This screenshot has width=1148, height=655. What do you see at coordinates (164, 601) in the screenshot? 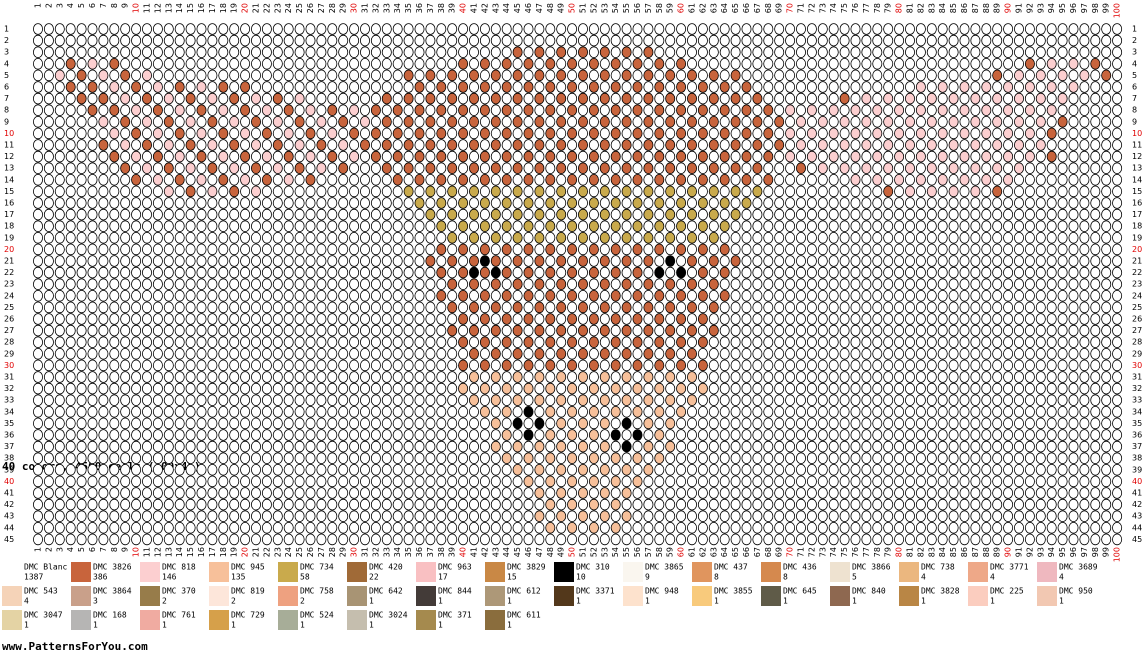
I see `legend-count: 2` at bounding box center [164, 601].